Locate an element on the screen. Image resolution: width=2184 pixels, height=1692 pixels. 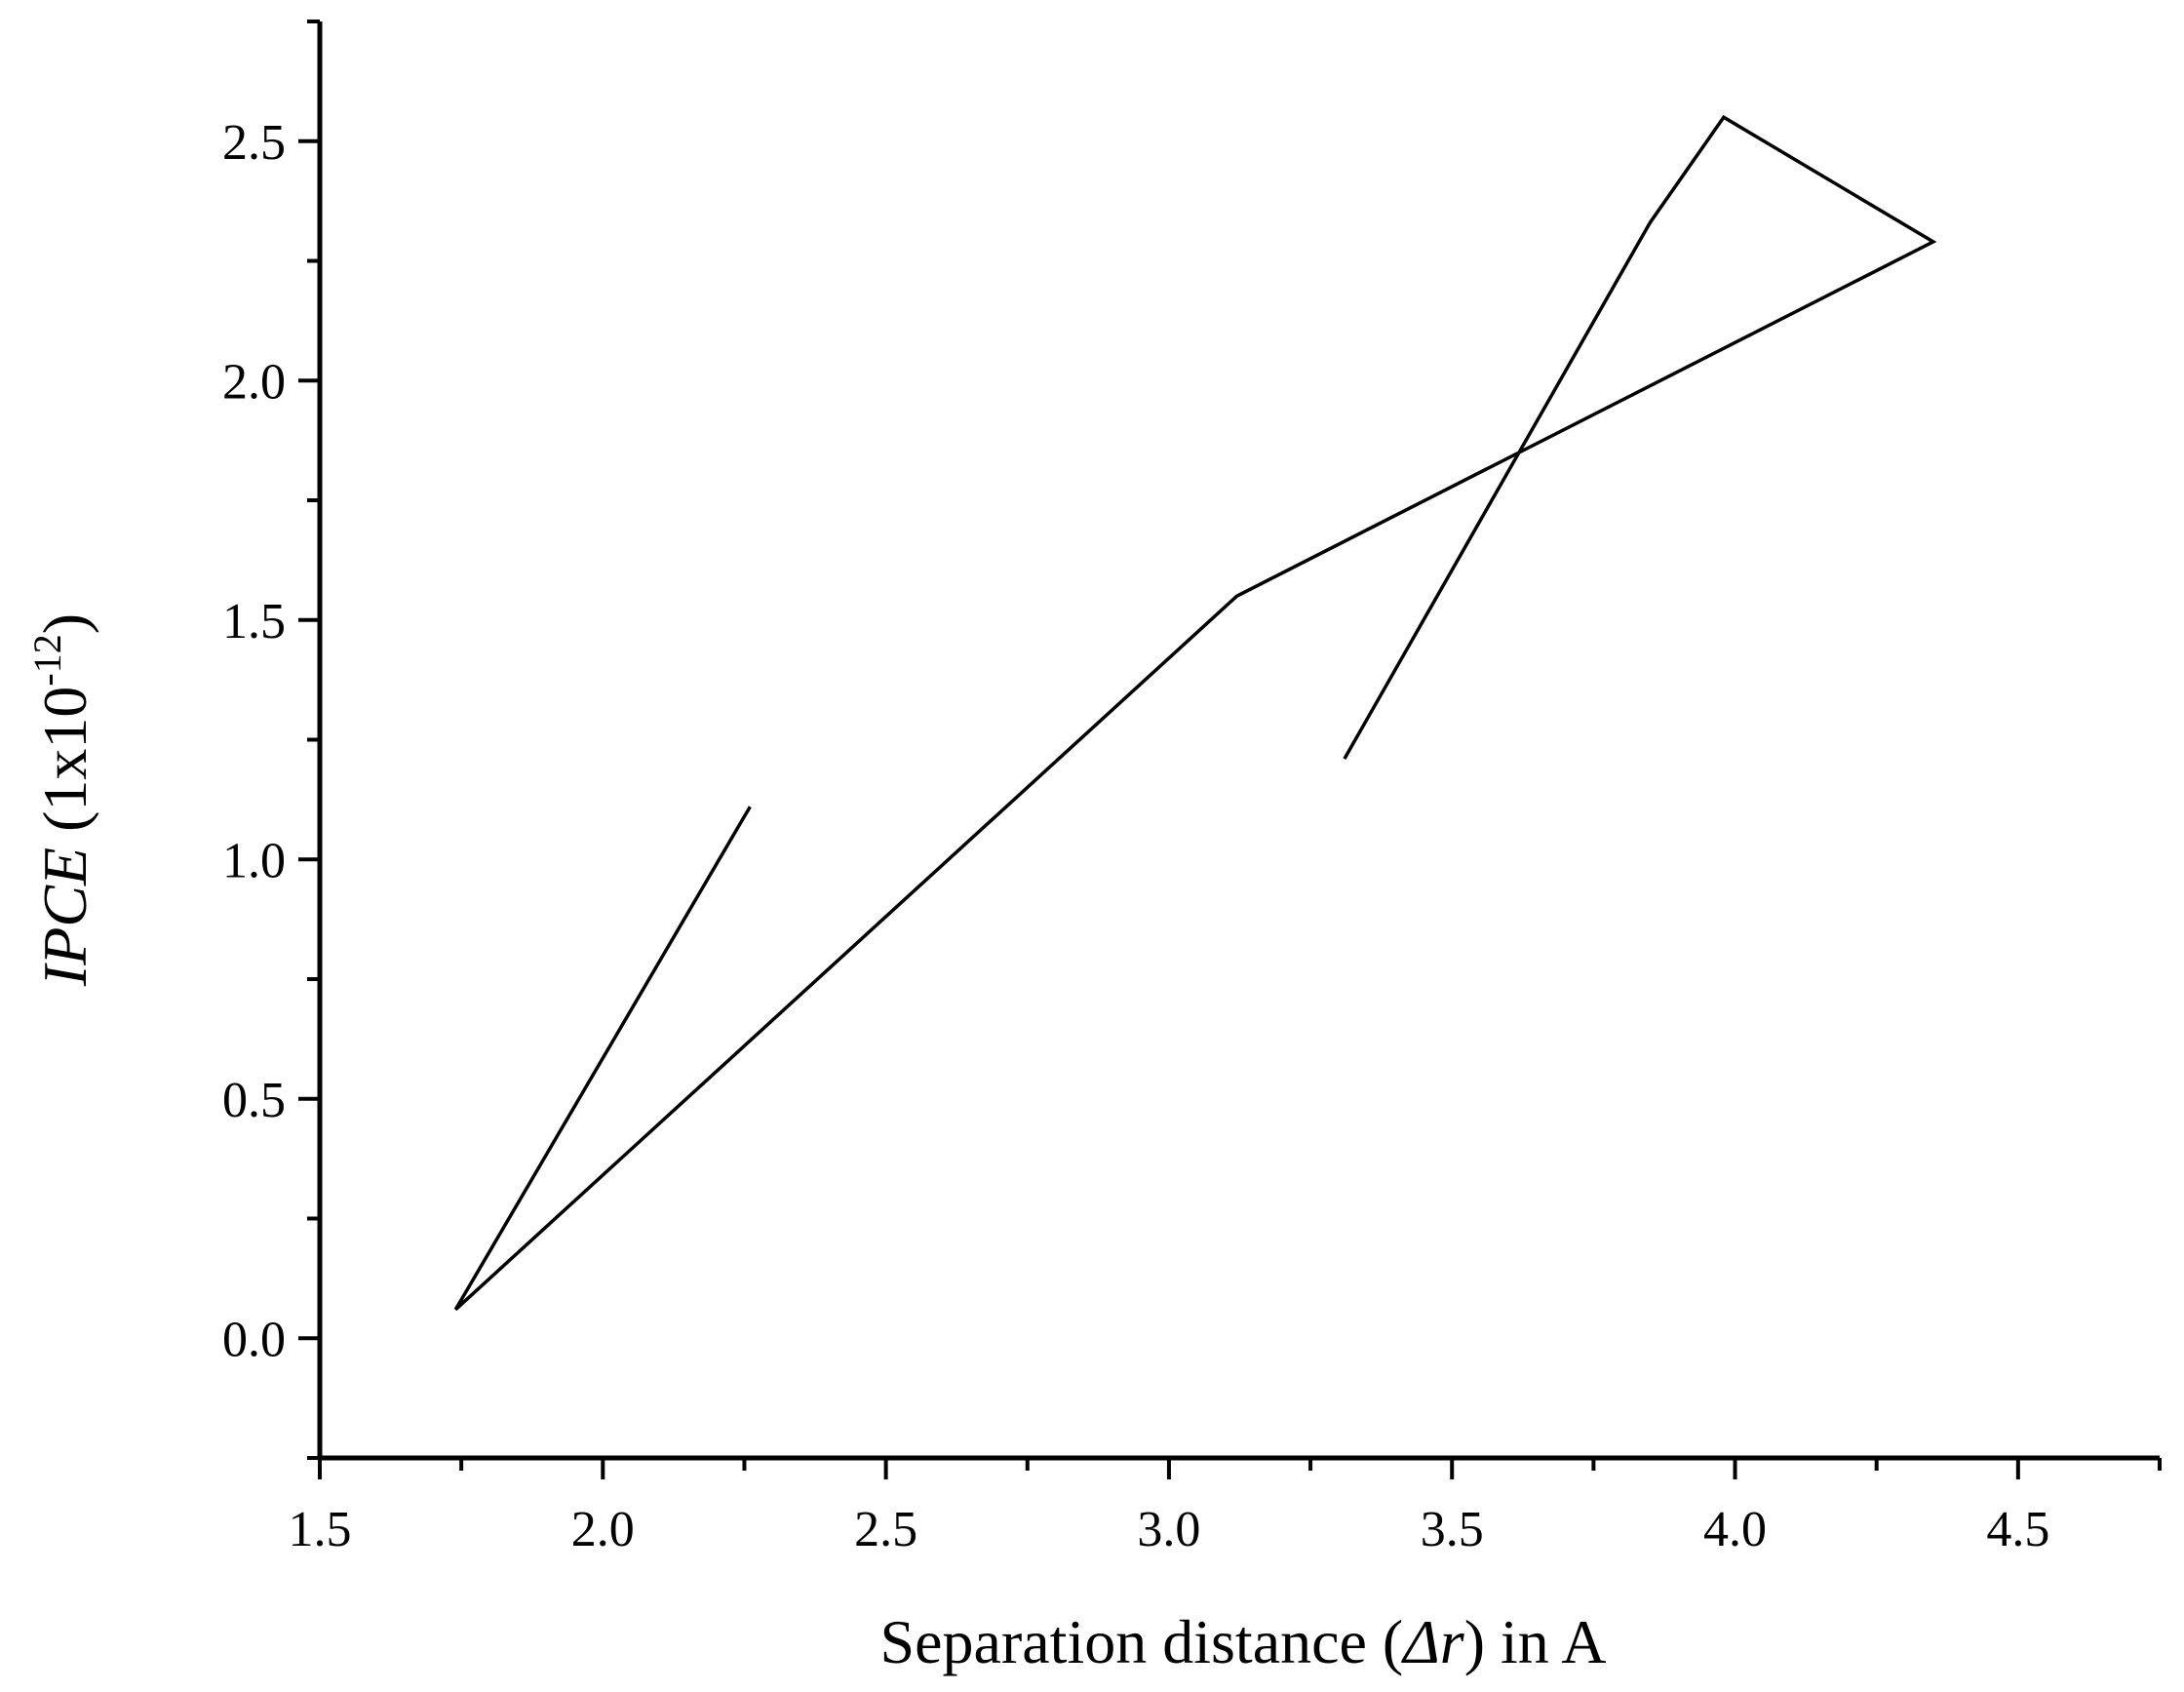
y-tick-label: 2.0 is located at coordinates (254, 382).